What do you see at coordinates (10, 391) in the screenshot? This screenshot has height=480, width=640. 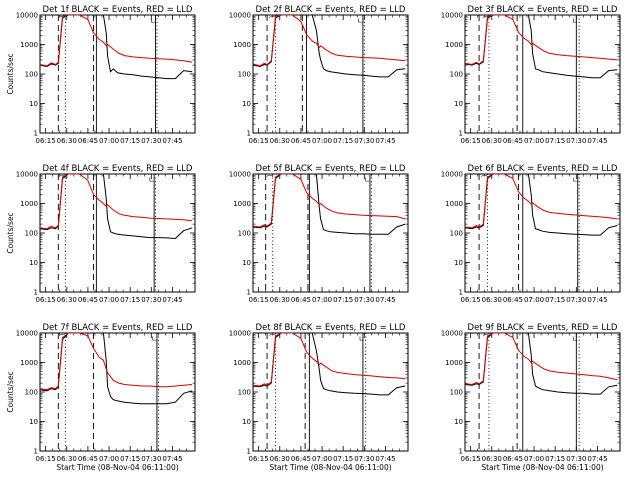 I see `y-axis-label: Counts/sec` at bounding box center [10, 391].